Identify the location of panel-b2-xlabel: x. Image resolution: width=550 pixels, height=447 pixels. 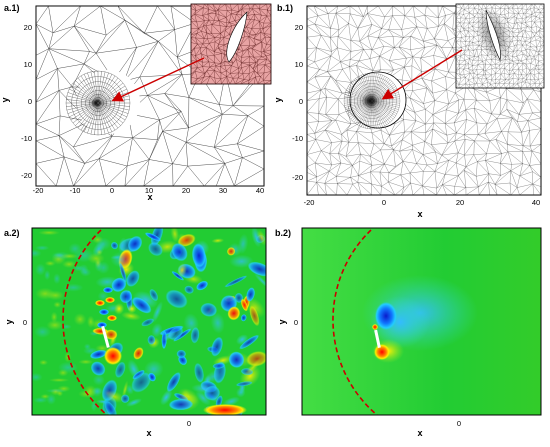
(419, 433).